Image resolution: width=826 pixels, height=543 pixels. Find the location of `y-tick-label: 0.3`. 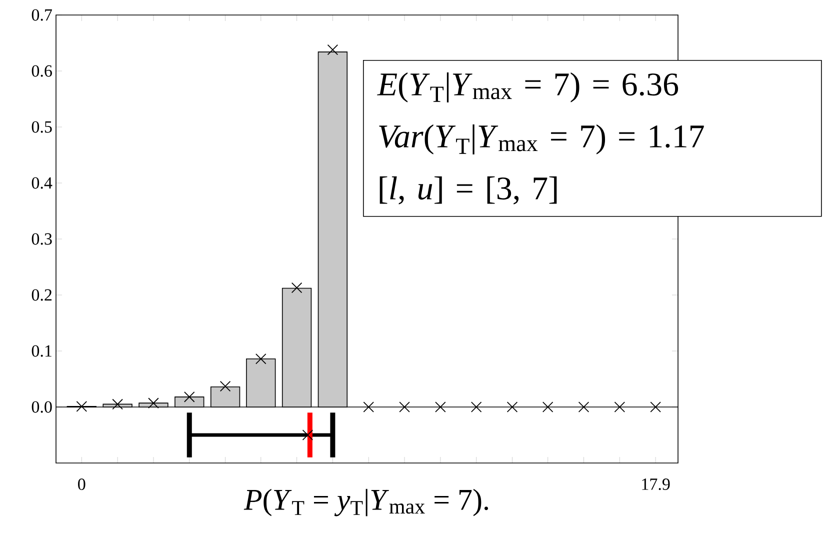

y-tick-label: 0.3 is located at coordinates (42, 239).